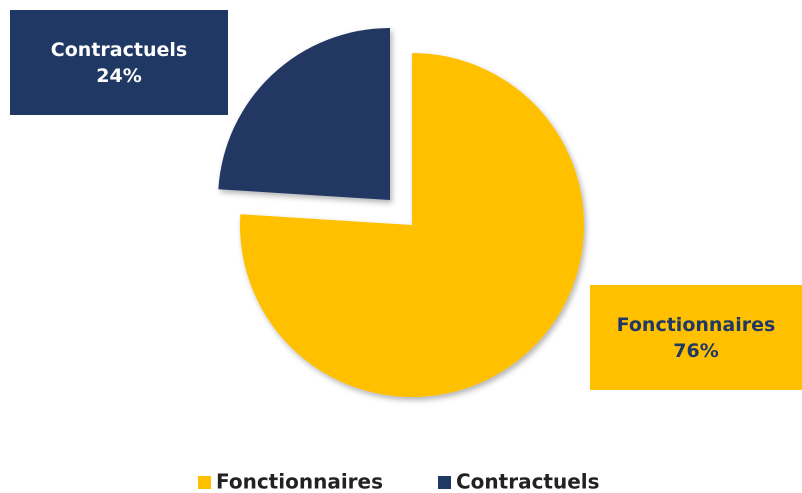 The image size is (802, 493). Describe the element at coordinates (299, 481) in the screenshot. I see `legend-label: Fonctionnaires` at that location.